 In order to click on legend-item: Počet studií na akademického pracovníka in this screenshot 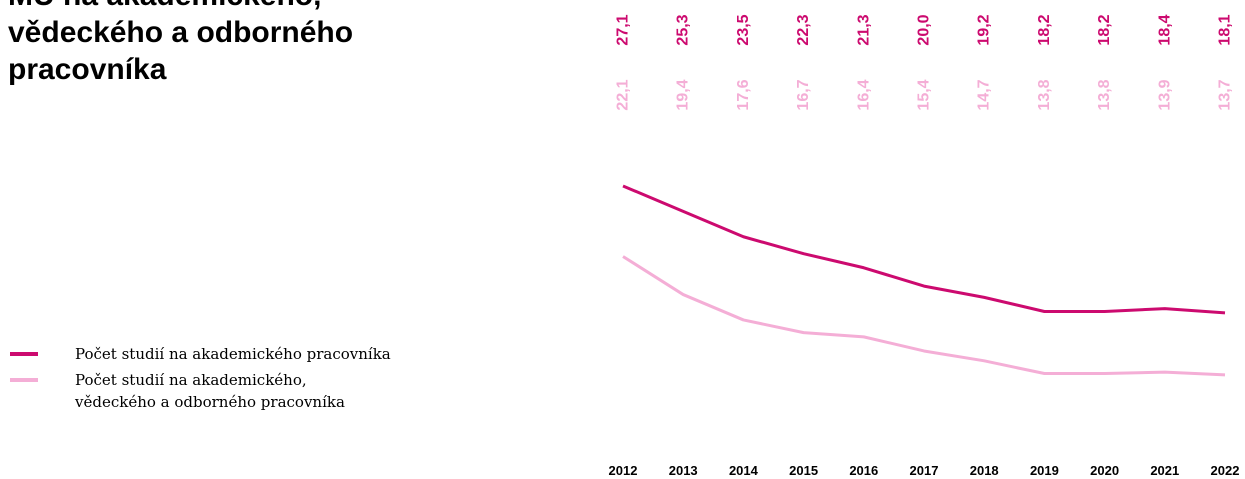, I will do `click(200, 354)`.